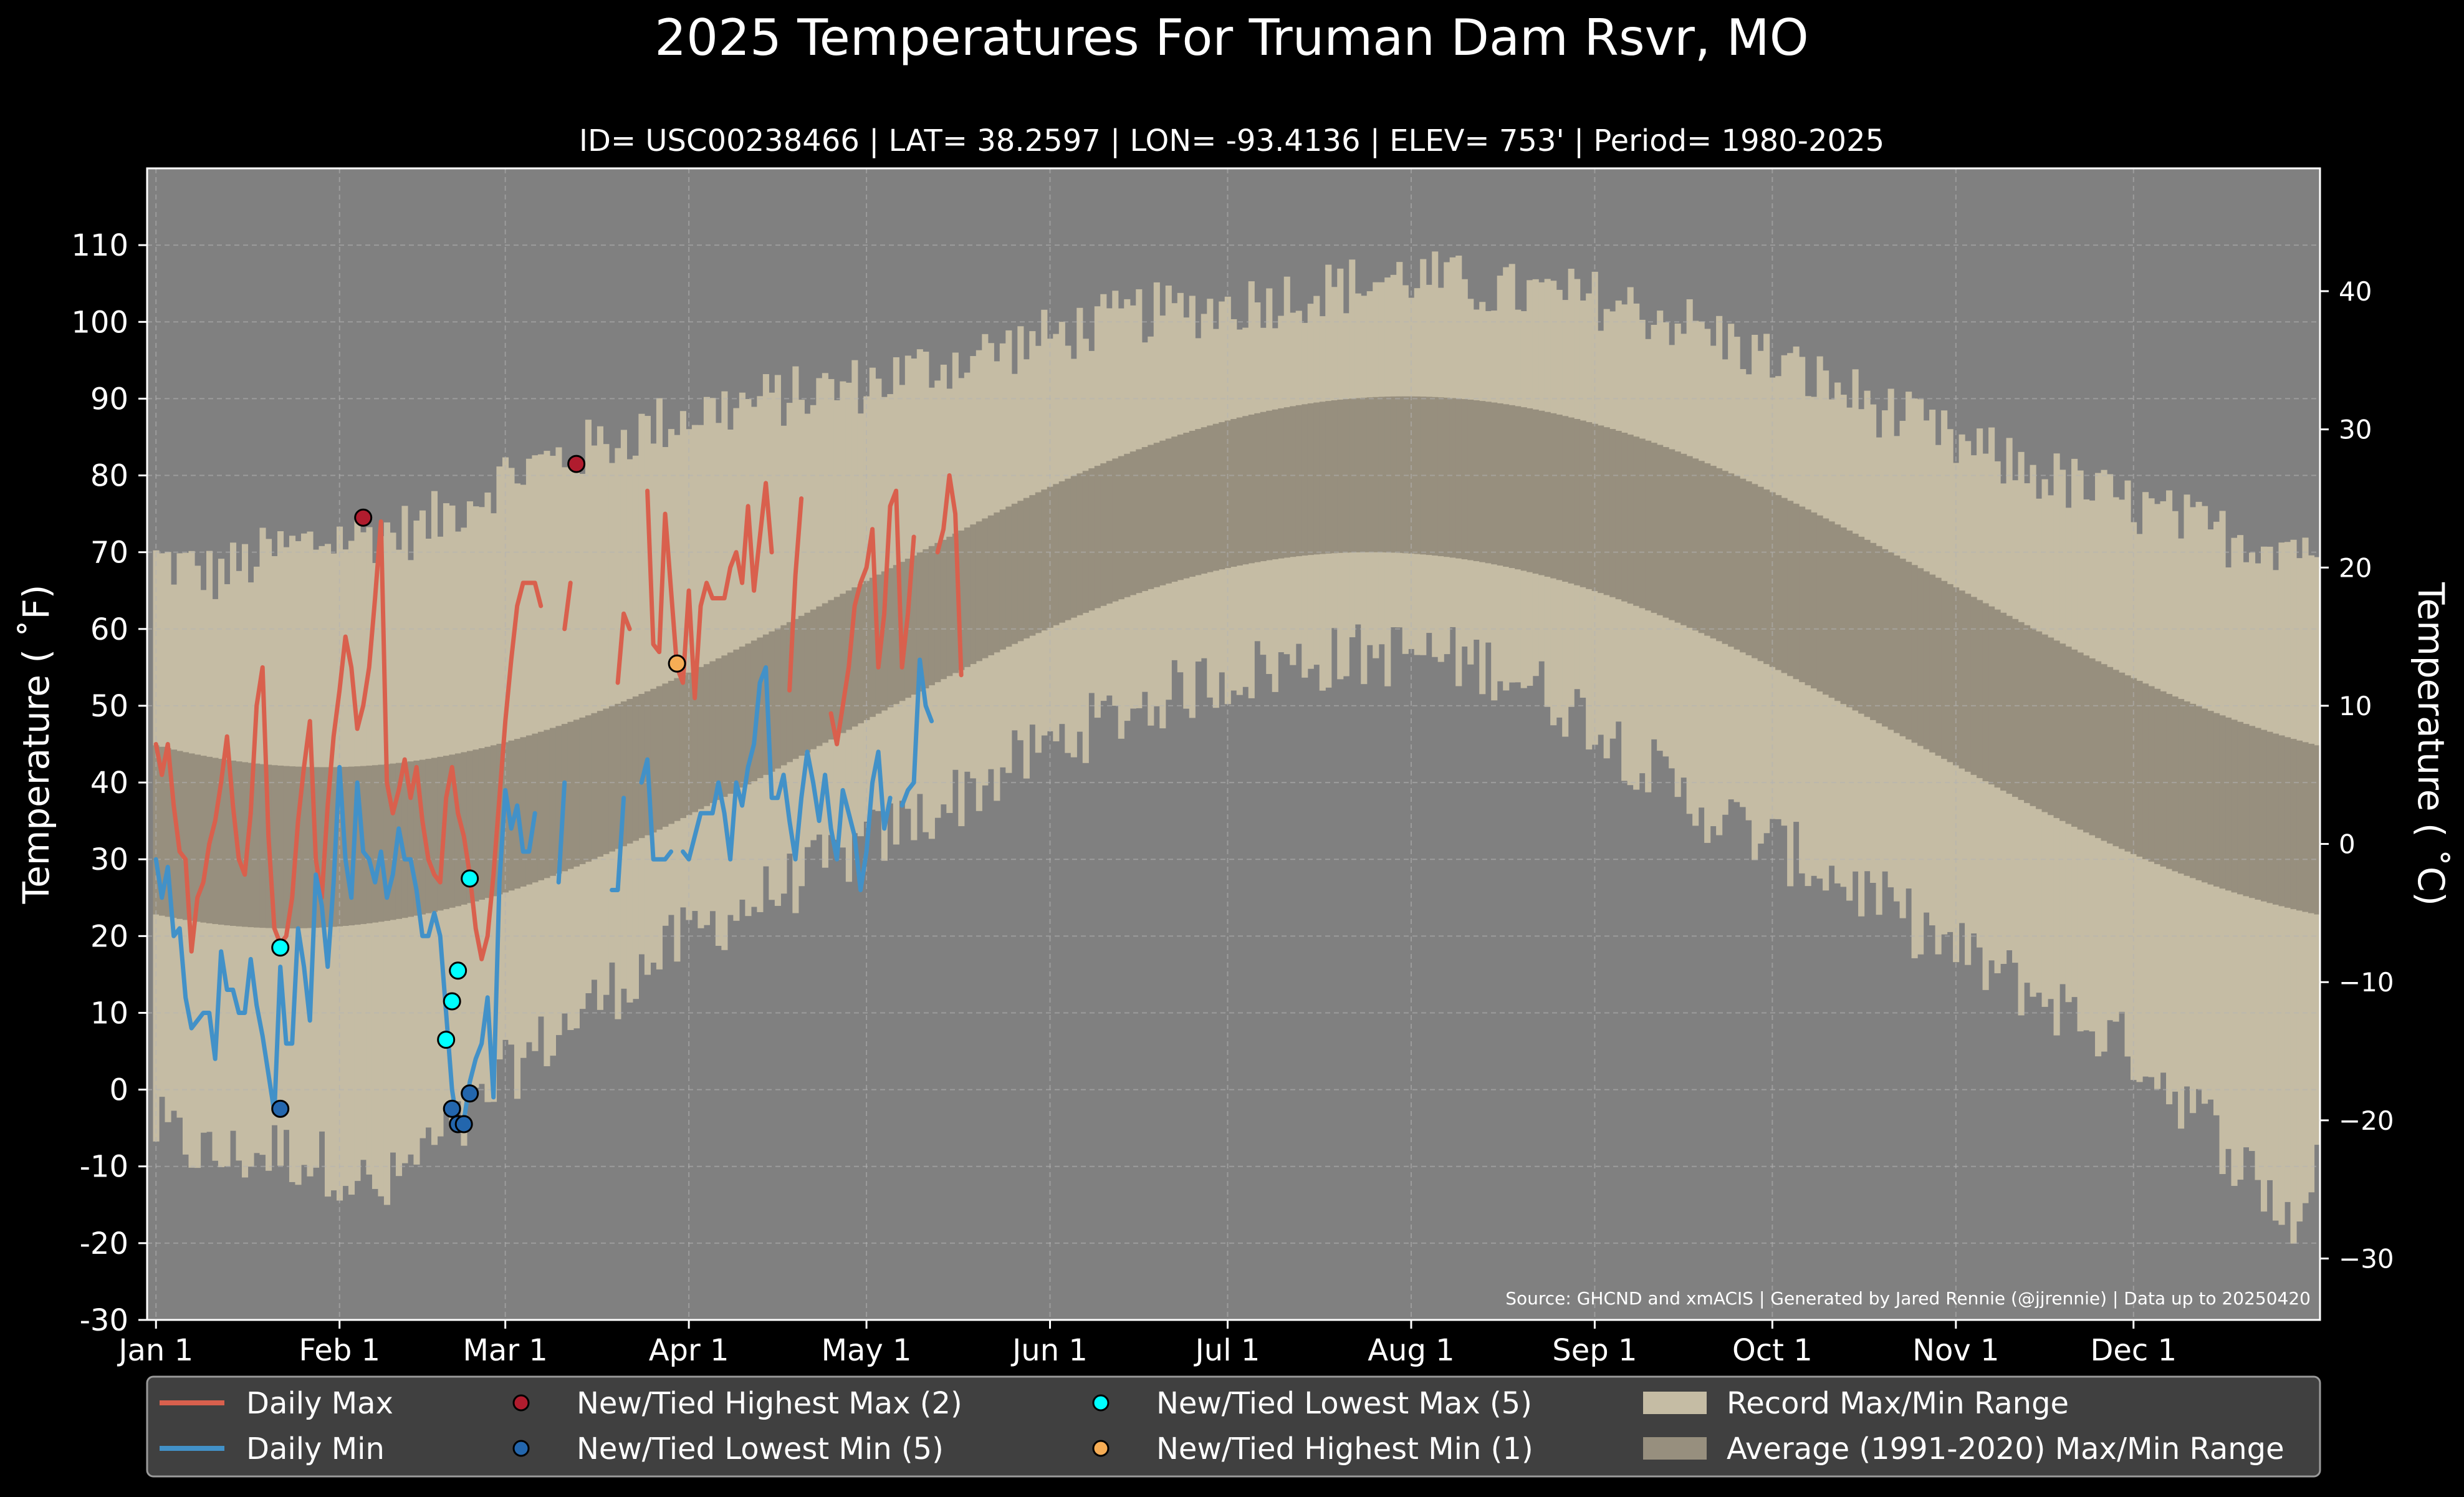 The width and height of the screenshot is (2464, 1497). What do you see at coordinates (118, 1090) in the screenshot?
I see `y-tick-label-left: 0` at bounding box center [118, 1090].